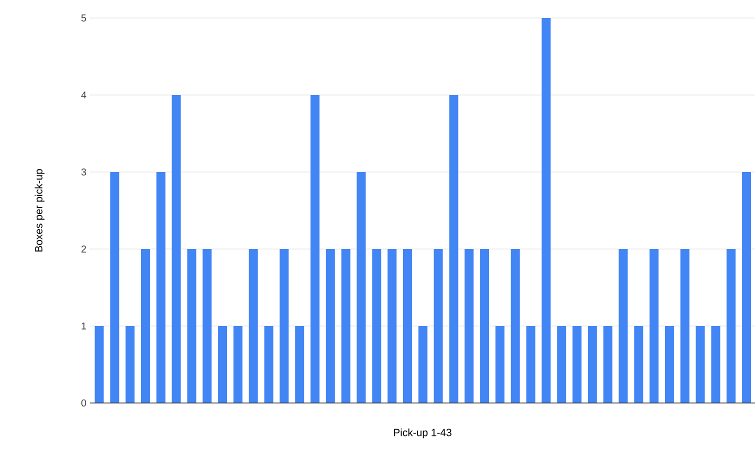 This screenshot has width=755, height=459. I want to click on x-axis-title: Pick-up 1-43, so click(423, 433).